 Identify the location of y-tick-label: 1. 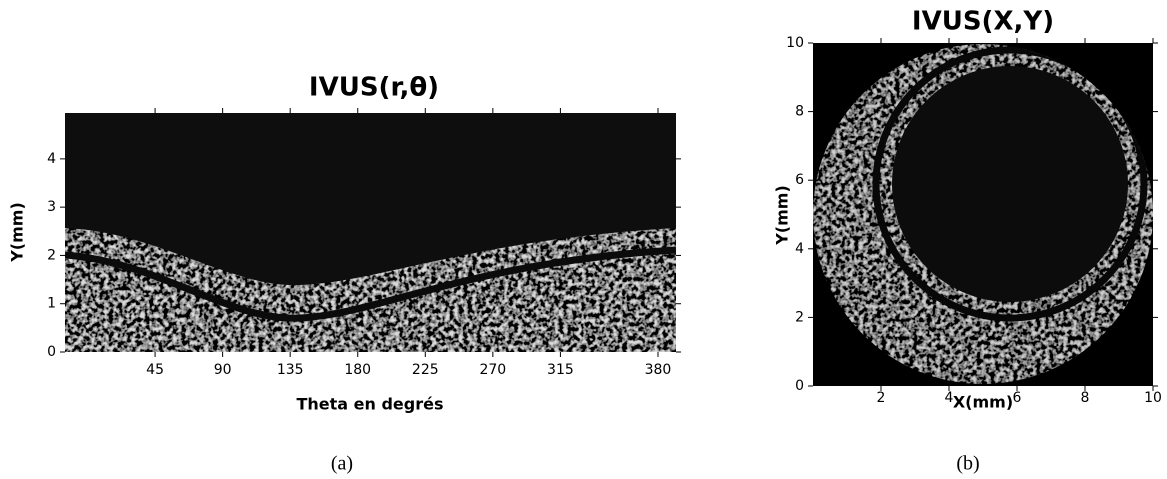
(51, 304).